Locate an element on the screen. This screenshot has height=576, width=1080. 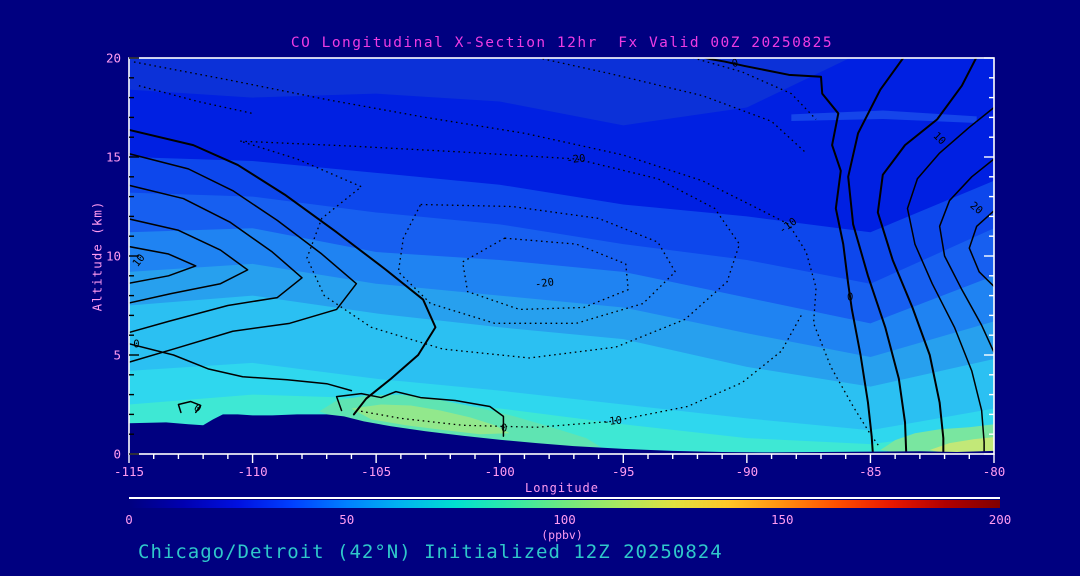
svg-text: -10 is located at coordinates (613, 421).